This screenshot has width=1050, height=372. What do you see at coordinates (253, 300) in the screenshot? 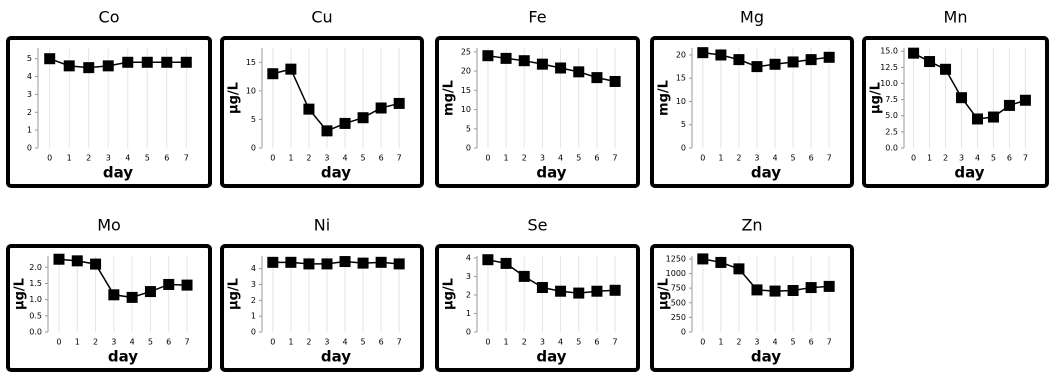
I see `y-tick-label: 2` at bounding box center [253, 300].